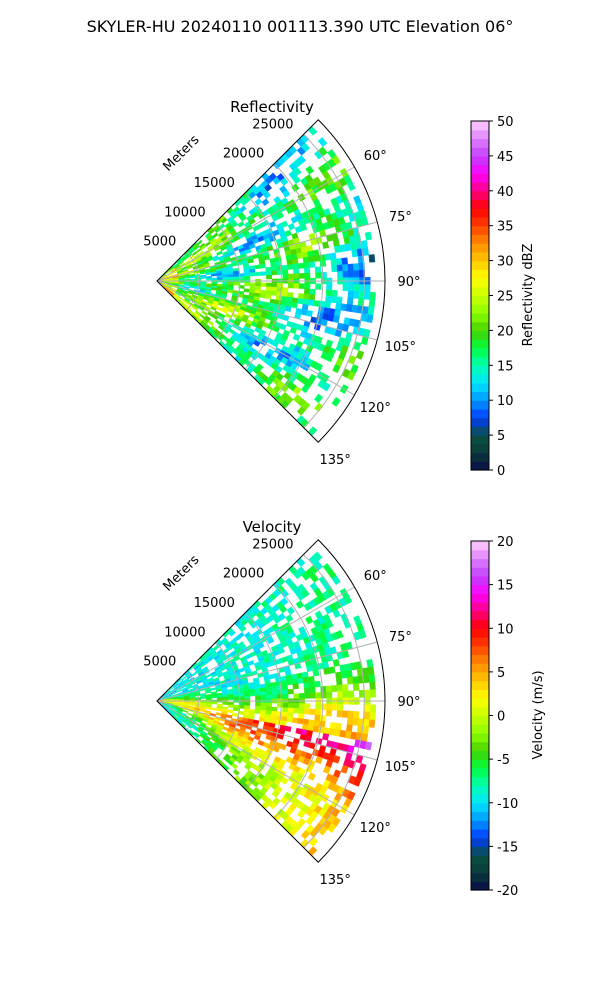 This screenshot has width=600, height=1000. I want to click on colorbar-tick-label: -15, so click(507, 847).